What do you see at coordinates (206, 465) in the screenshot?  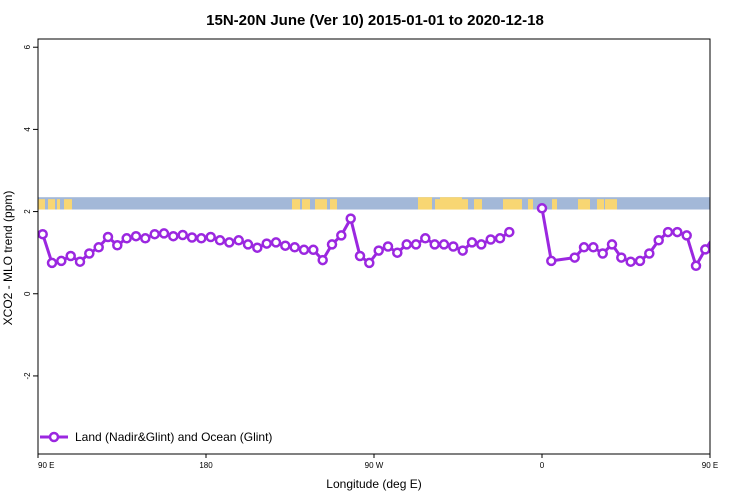 I see `x-tick-label: 180` at bounding box center [206, 465].